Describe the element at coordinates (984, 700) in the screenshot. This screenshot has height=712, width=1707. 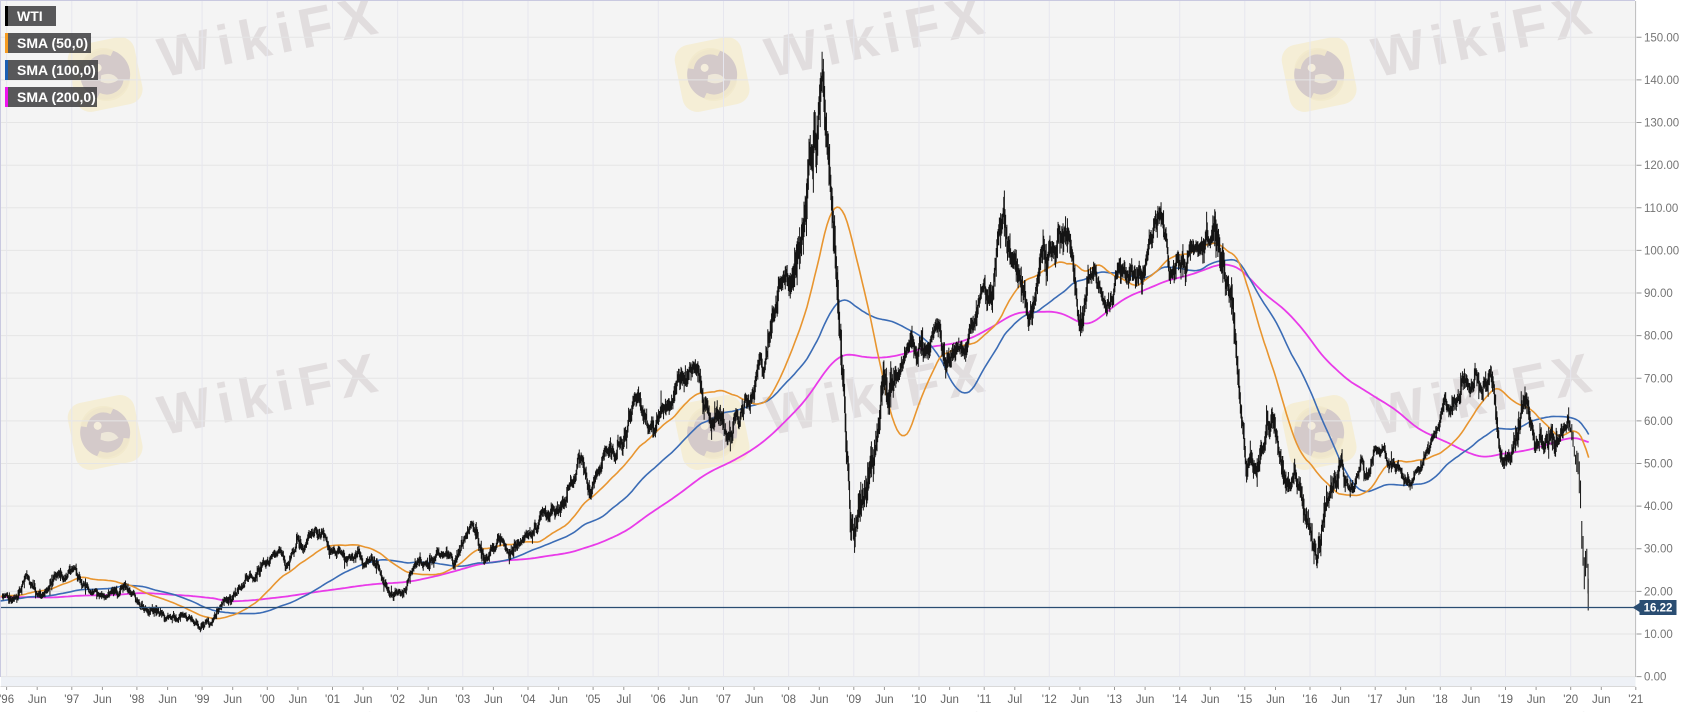
I see `svg-text: '11` at that location.